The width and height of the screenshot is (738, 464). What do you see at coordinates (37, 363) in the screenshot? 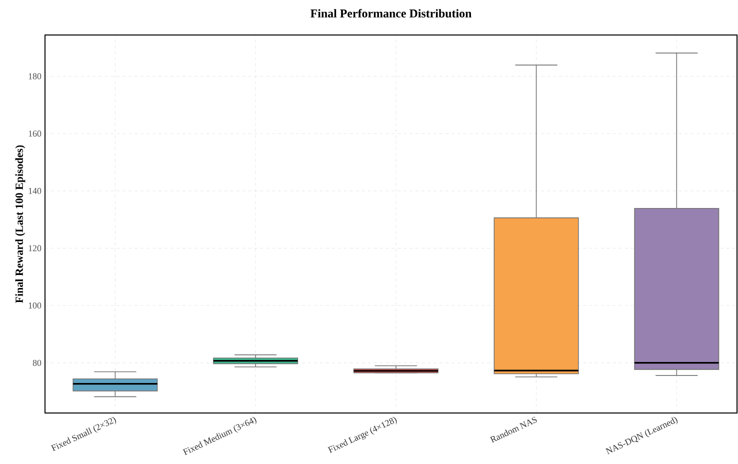
I see `y-tick-label: 80` at bounding box center [37, 363].